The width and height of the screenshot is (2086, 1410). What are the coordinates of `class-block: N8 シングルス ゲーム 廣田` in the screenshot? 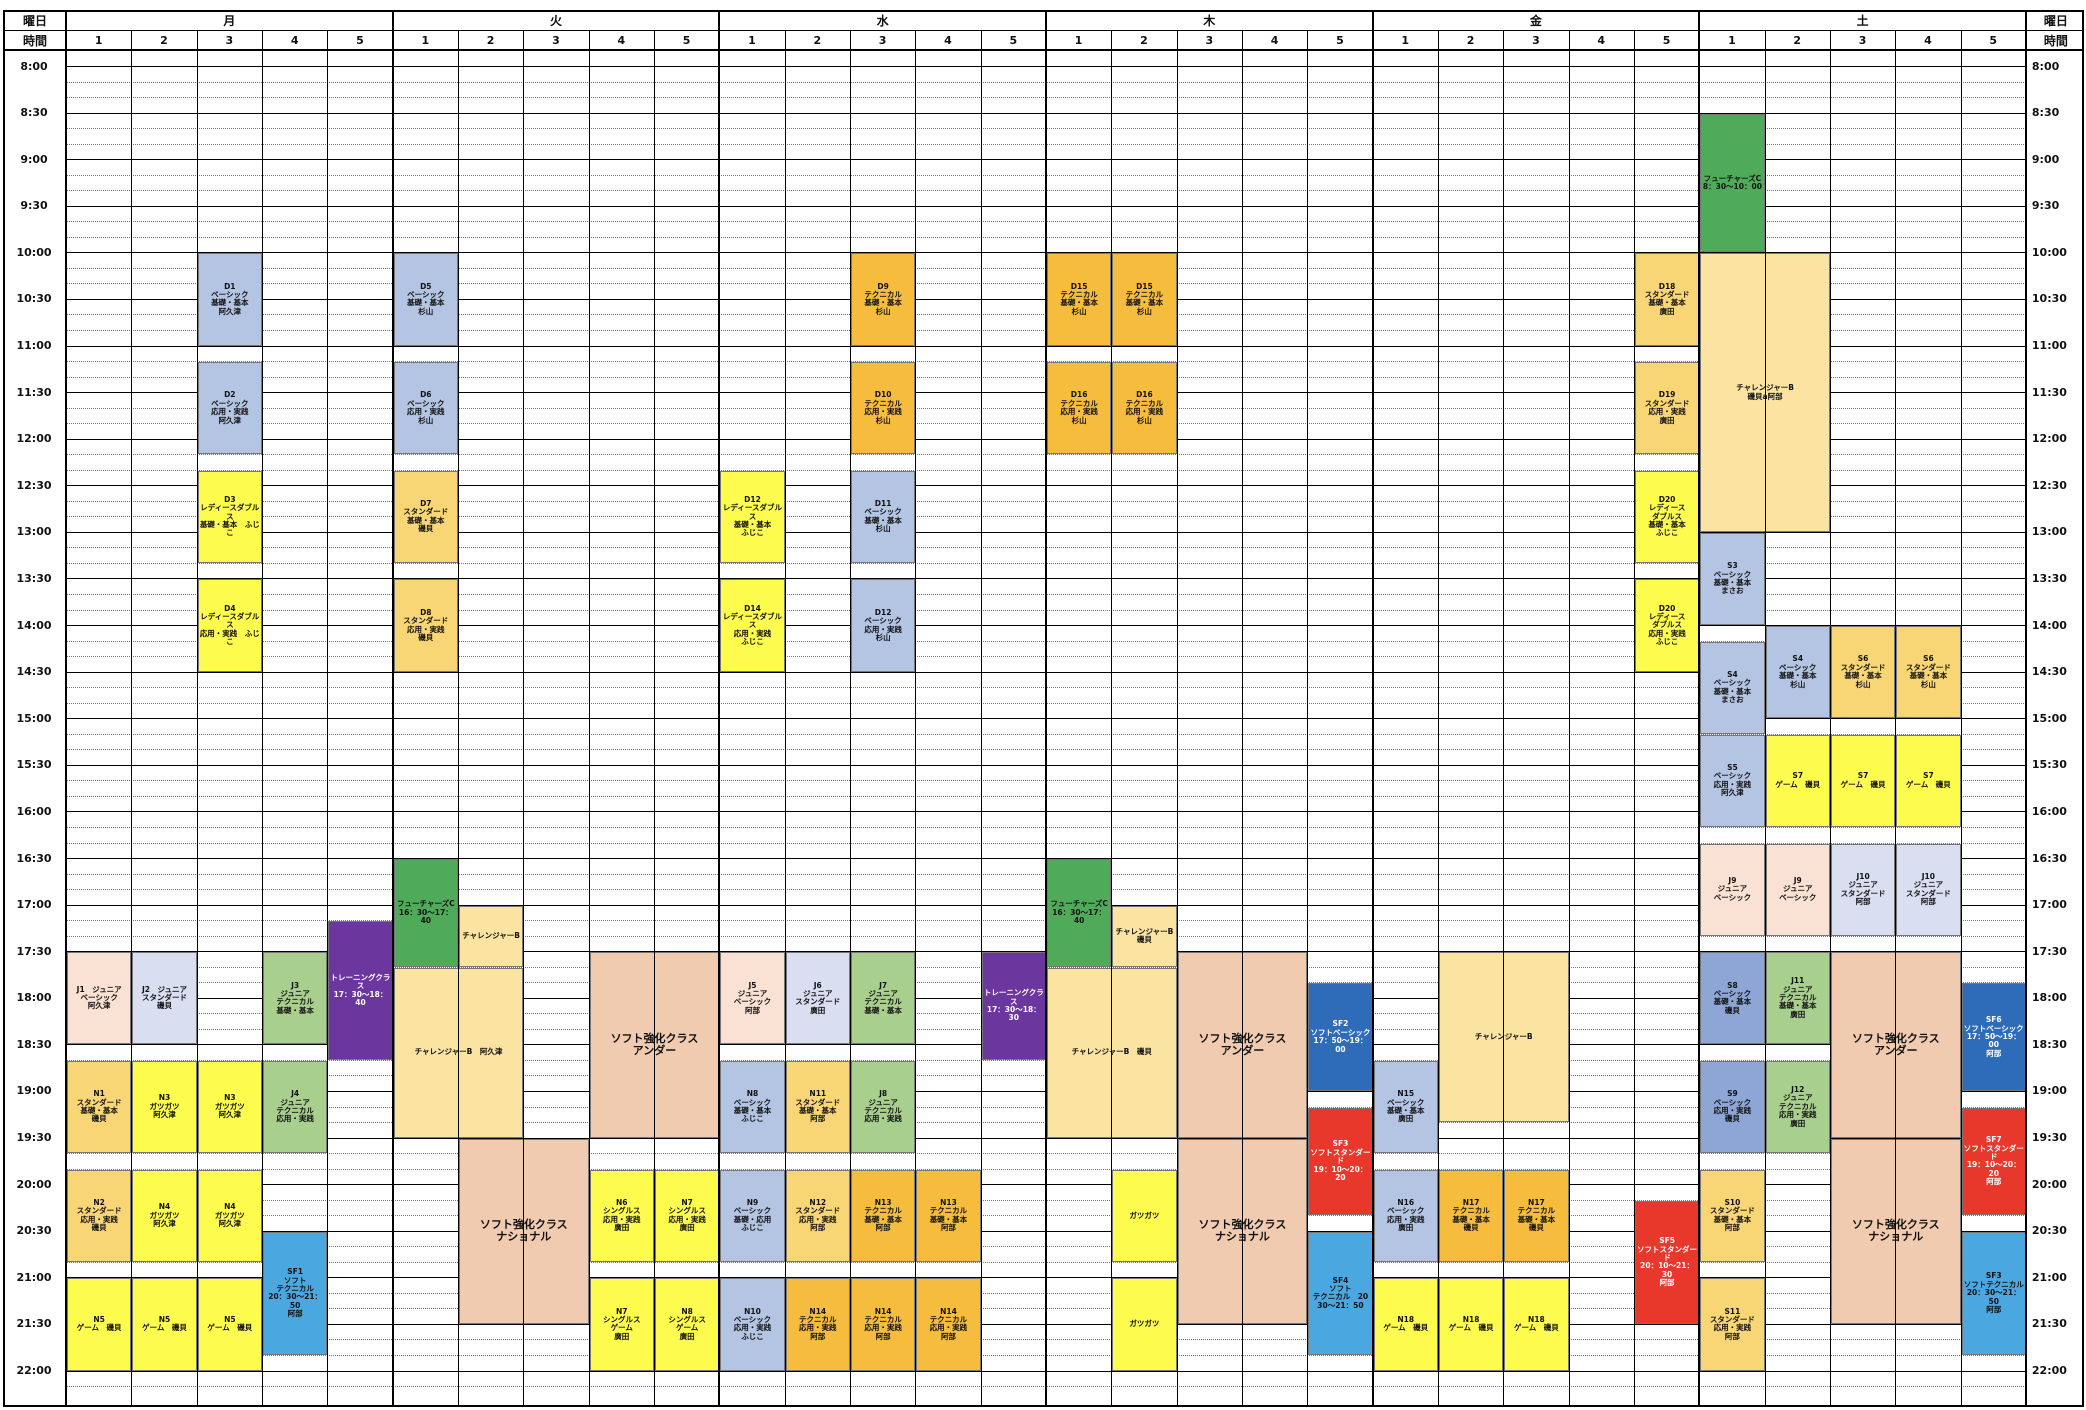 It's located at (687, 1324).